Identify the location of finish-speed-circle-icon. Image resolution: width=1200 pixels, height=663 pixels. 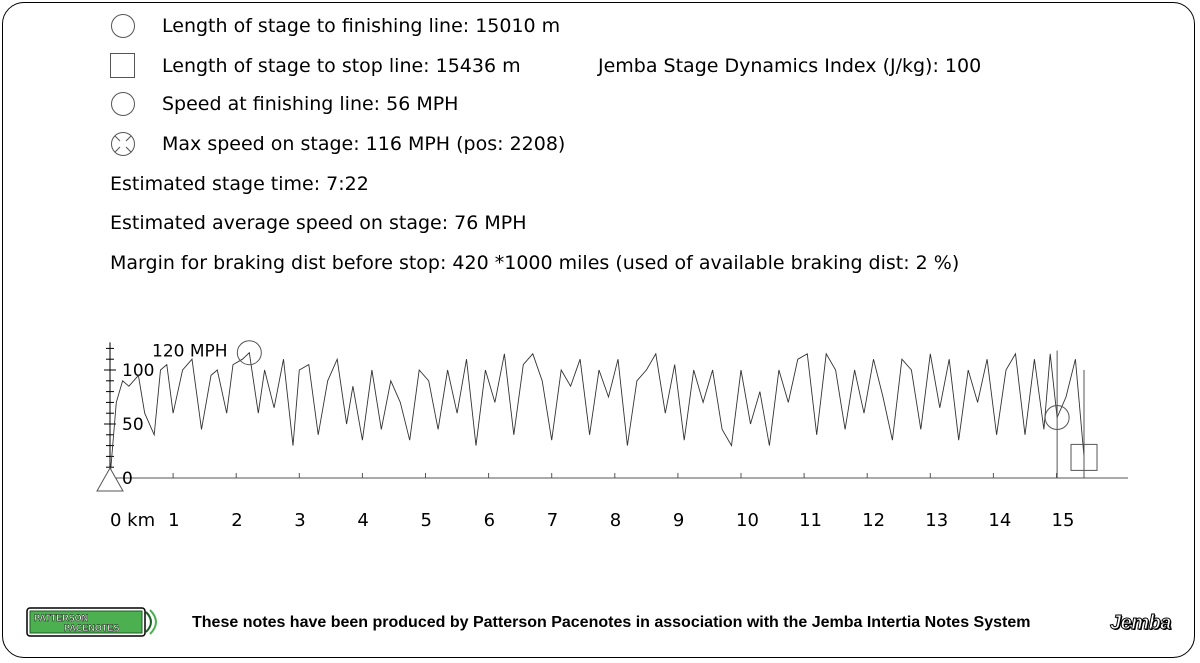
(123, 104).